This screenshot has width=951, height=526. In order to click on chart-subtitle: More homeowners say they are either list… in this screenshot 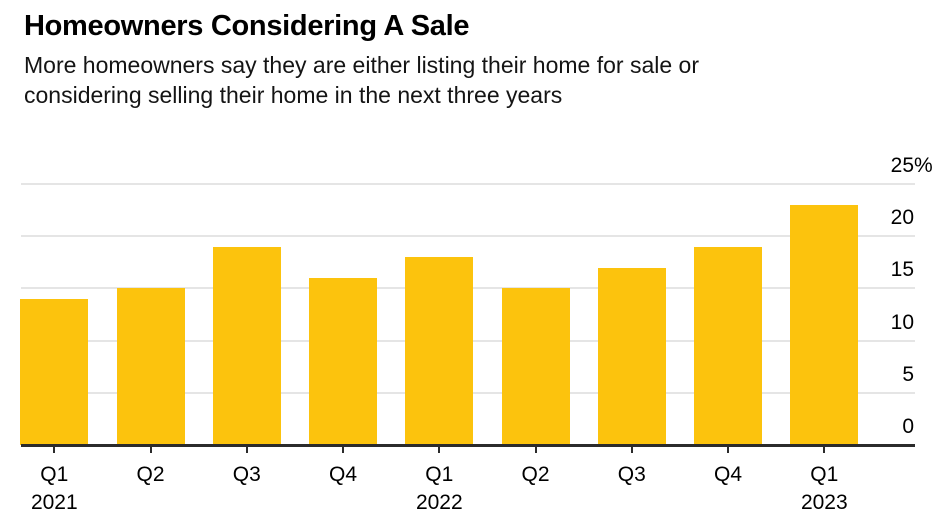, I will do `click(361, 80)`.